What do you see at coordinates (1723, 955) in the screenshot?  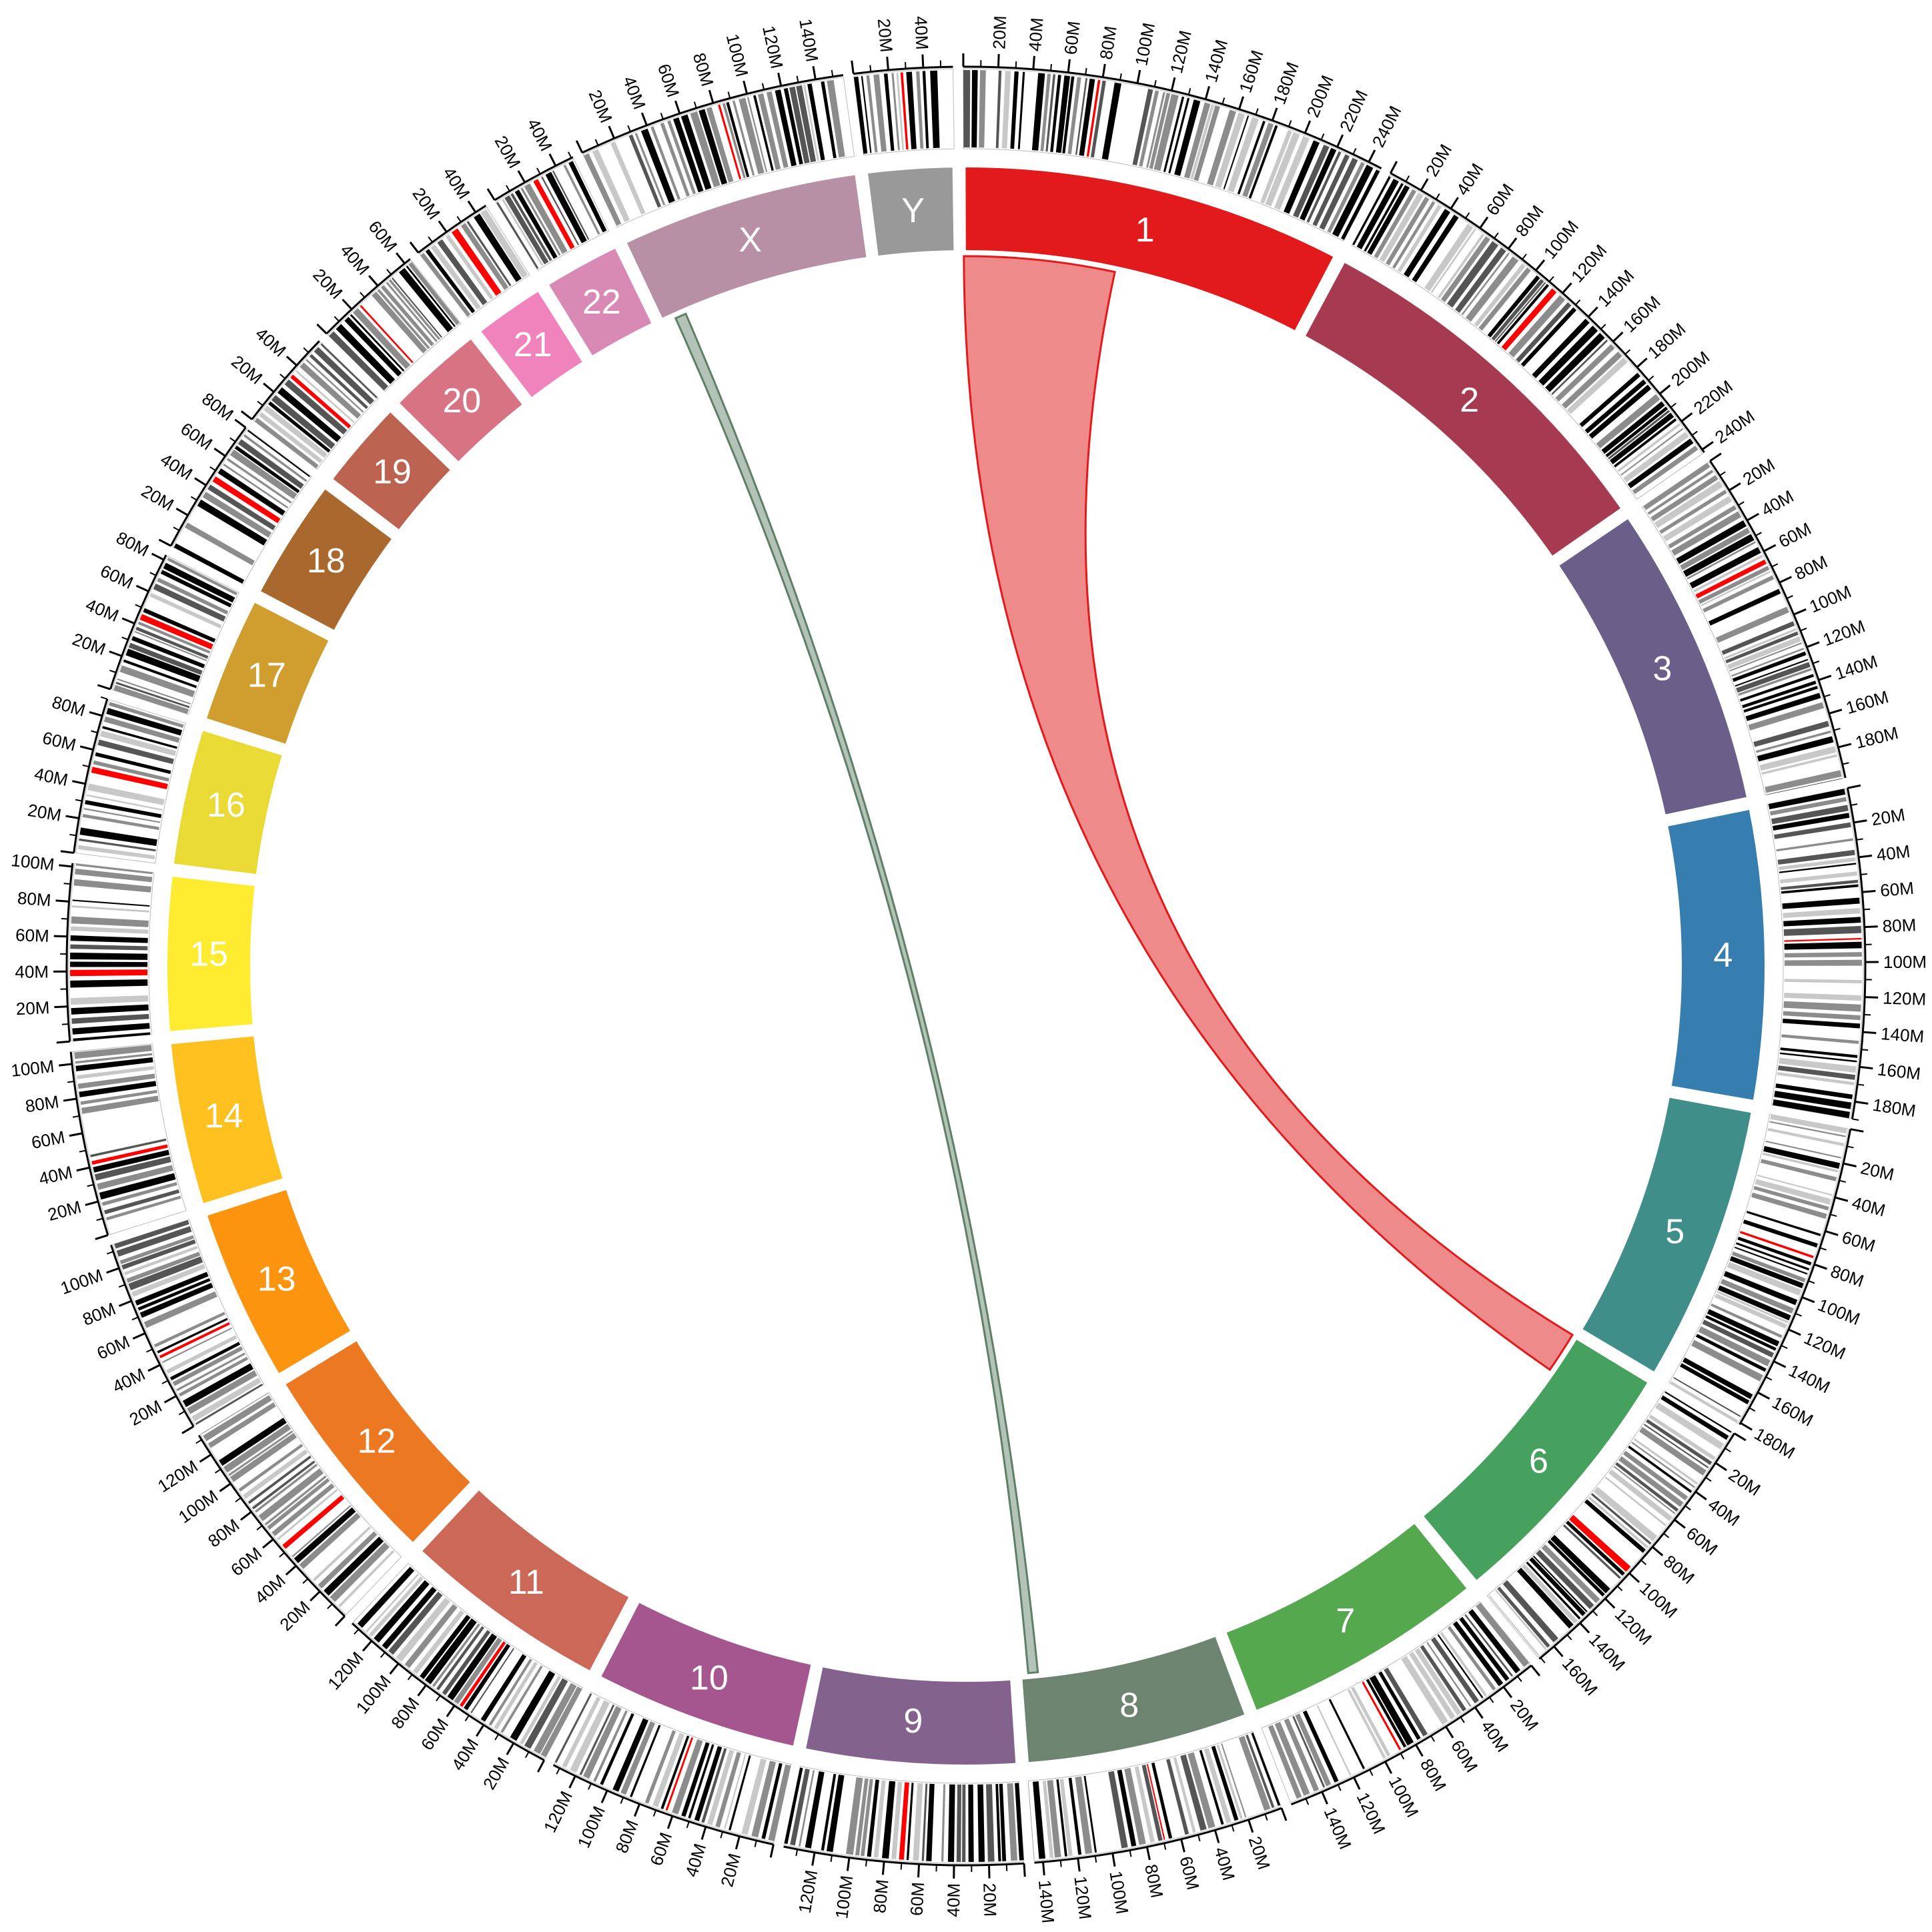 I see `chromosome-label-4: 4` at bounding box center [1723, 955].